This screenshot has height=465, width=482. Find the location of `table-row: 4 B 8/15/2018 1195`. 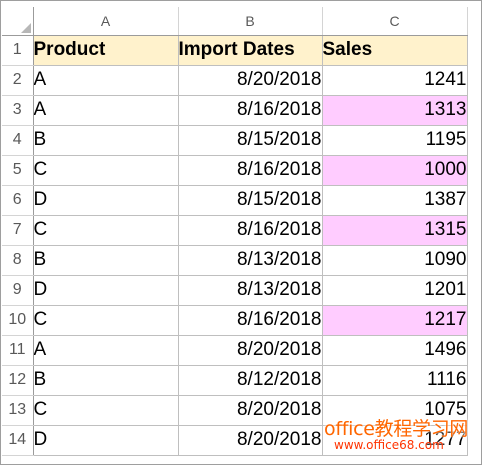

table-row: 4 B 8/15/2018 1195 is located at coordinates (235, 140).